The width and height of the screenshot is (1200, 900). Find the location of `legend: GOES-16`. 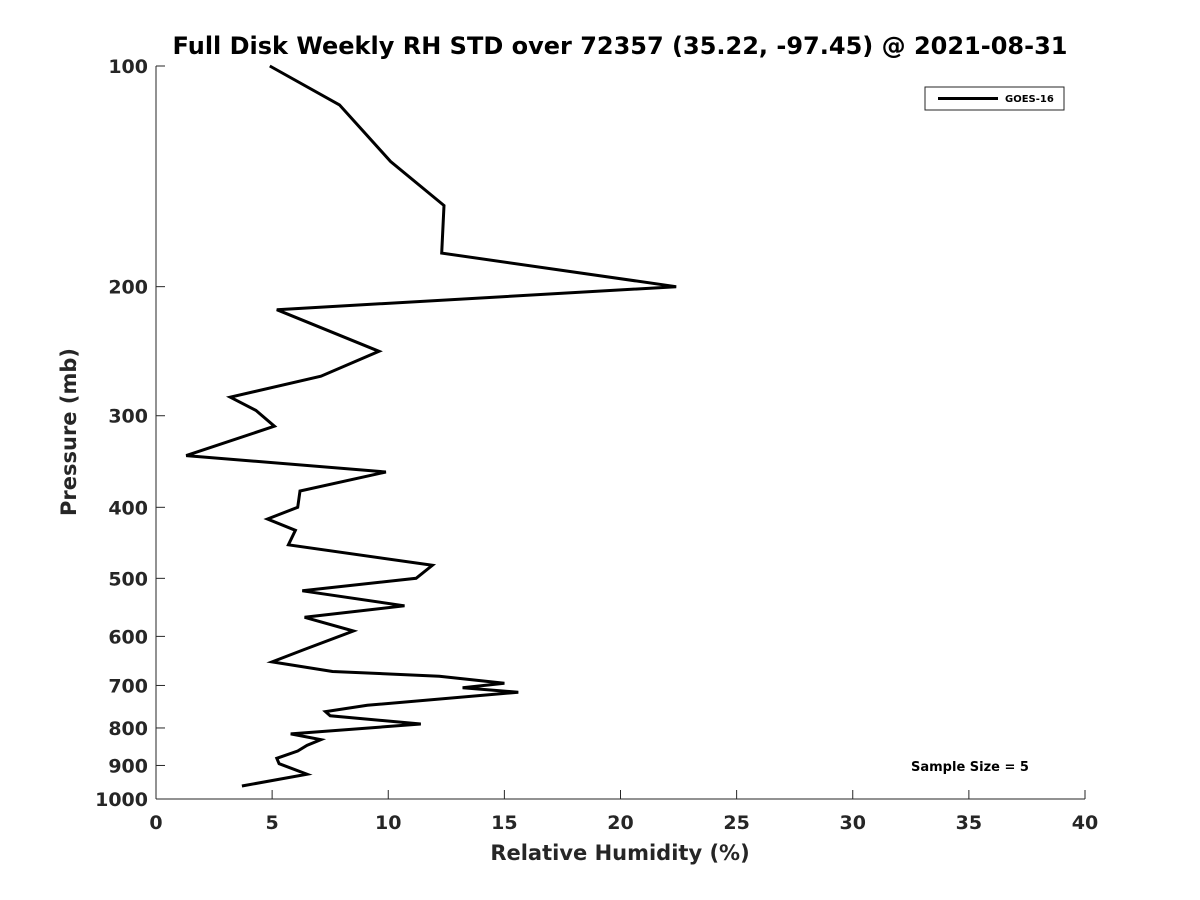

legend: GOES-16 is located at coordinates (994, 98).